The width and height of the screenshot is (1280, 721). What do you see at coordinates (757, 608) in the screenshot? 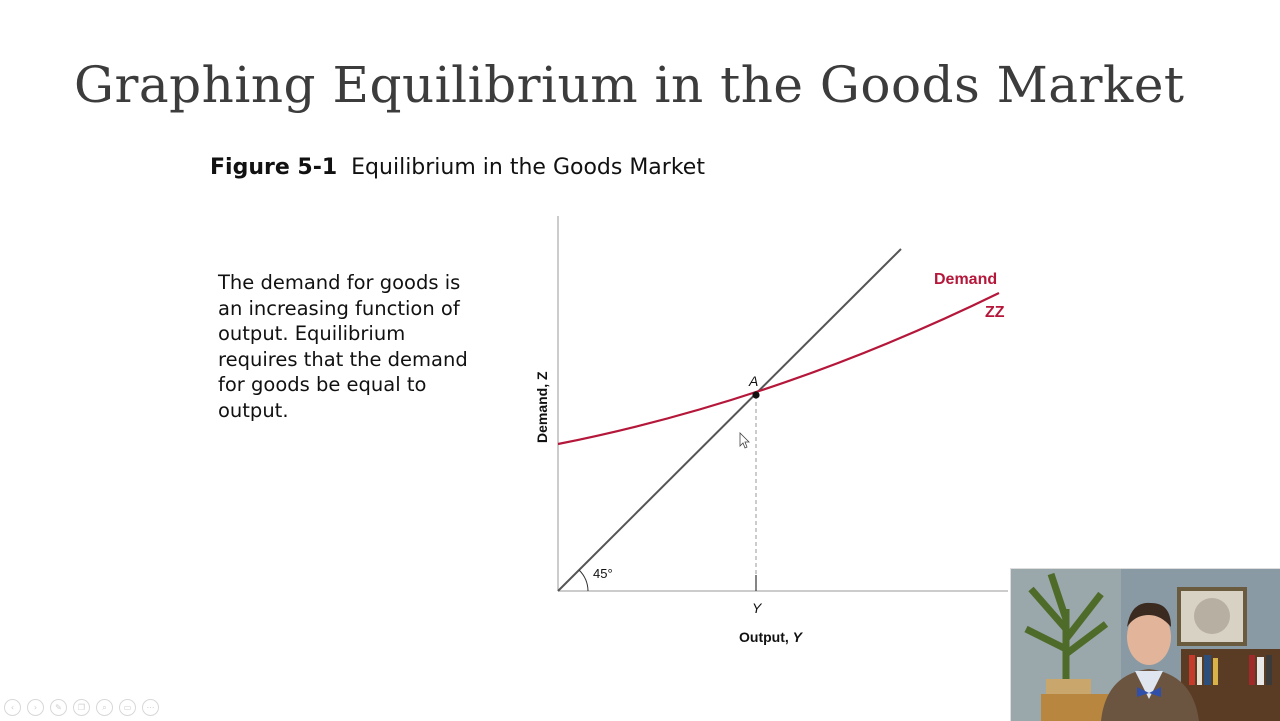
I see `equilibrium-output-label: Y` at bounding box center [757, 608].